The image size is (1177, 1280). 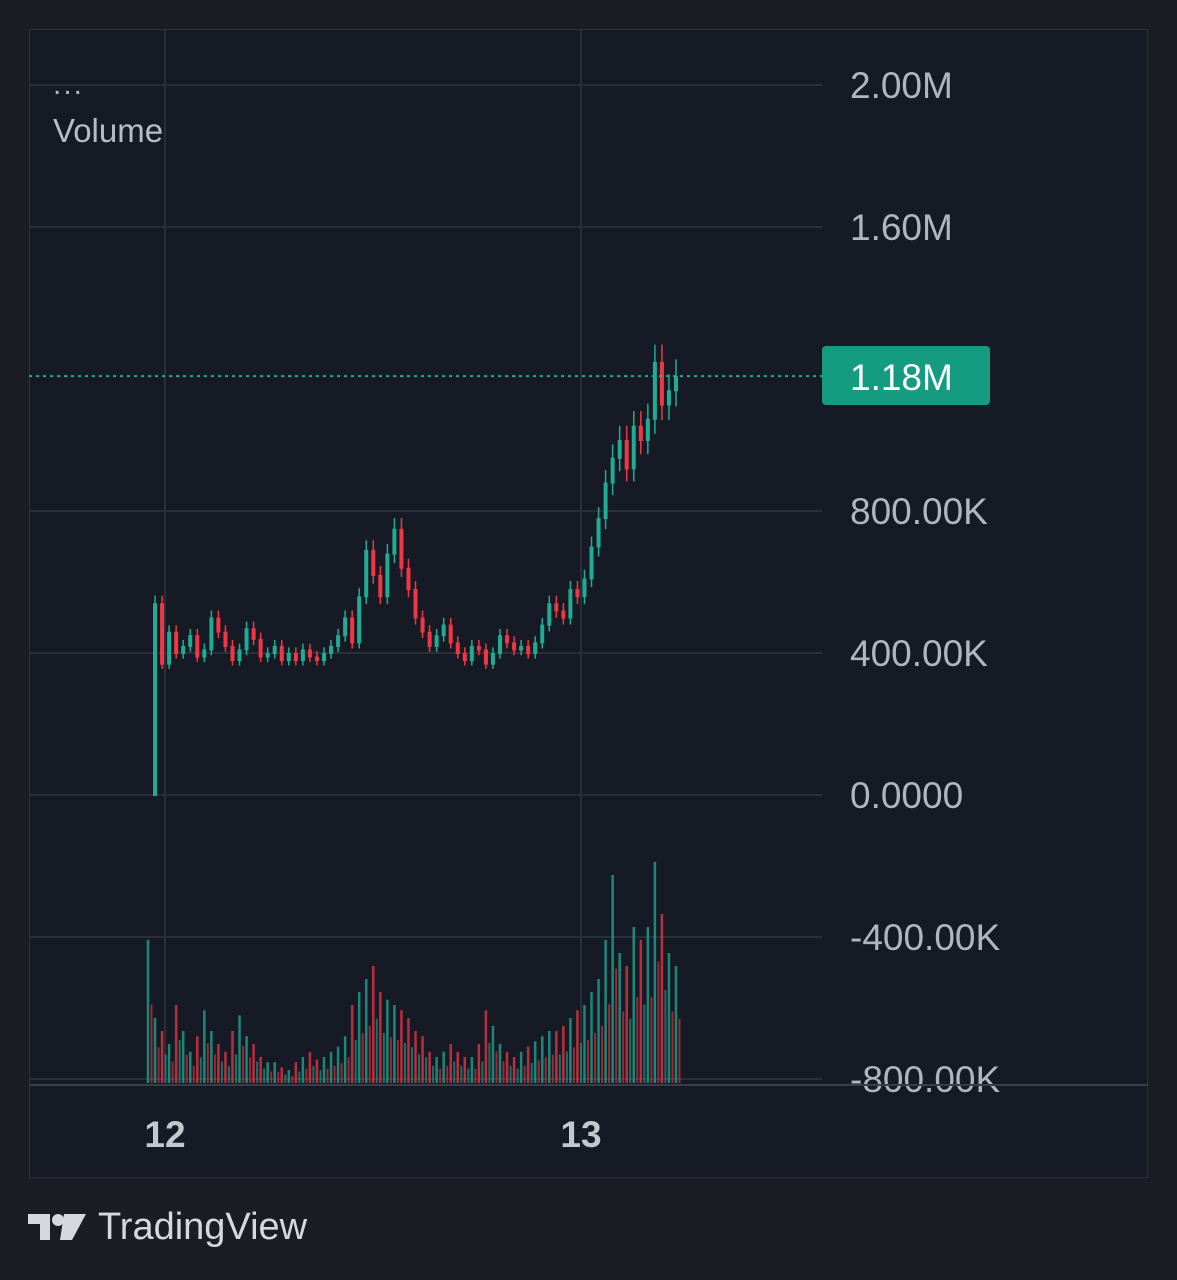 I want to click on y-tick-label: 800.00K, so click(x=919, y=511).